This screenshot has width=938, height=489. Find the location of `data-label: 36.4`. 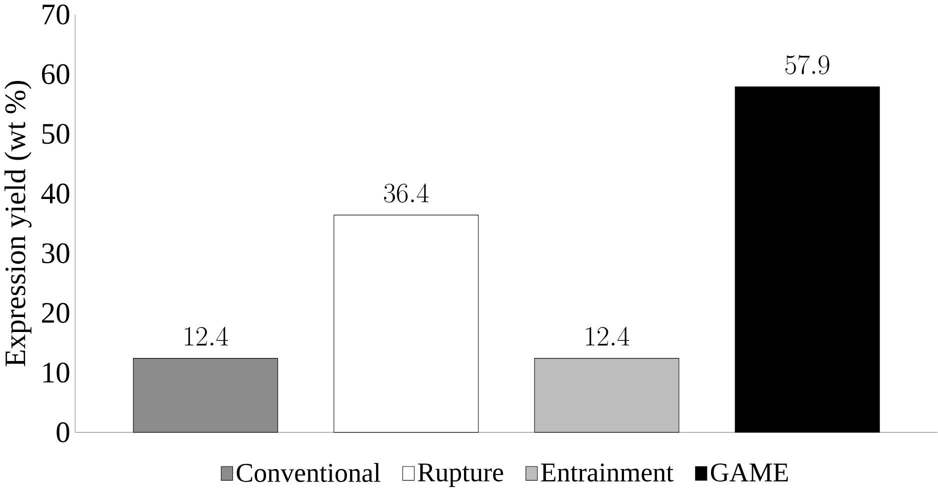

data-label: 36.4 is located at coordinates (406, 193).